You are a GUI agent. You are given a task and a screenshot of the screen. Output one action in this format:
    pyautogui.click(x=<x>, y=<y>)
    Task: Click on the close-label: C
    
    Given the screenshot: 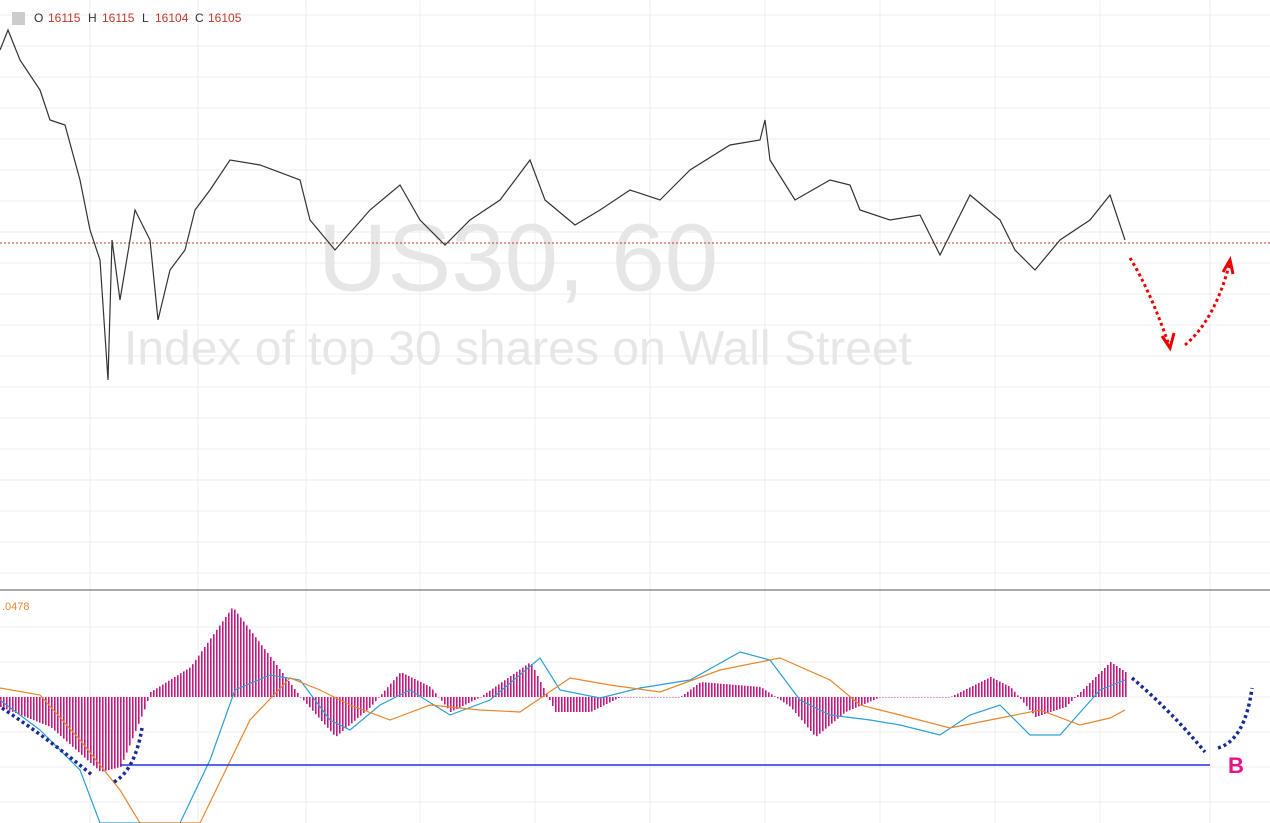 What is the action you would take?
    pyautogui.click(x=199, y=18)
    